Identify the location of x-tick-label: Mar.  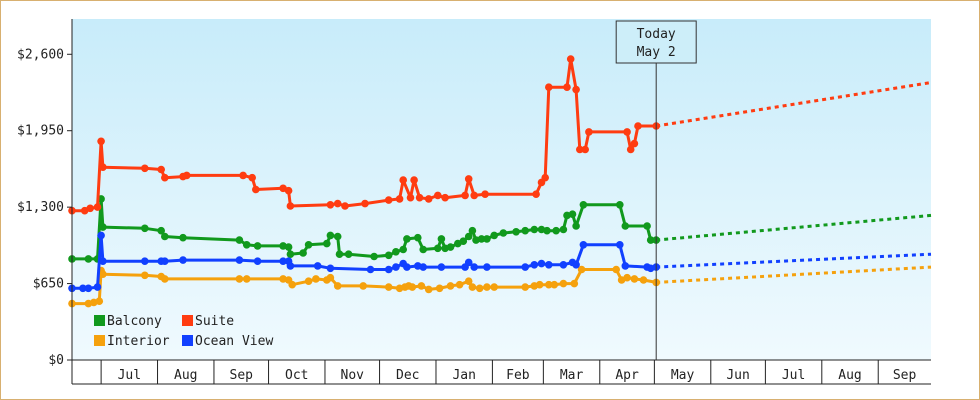
(572, 375).